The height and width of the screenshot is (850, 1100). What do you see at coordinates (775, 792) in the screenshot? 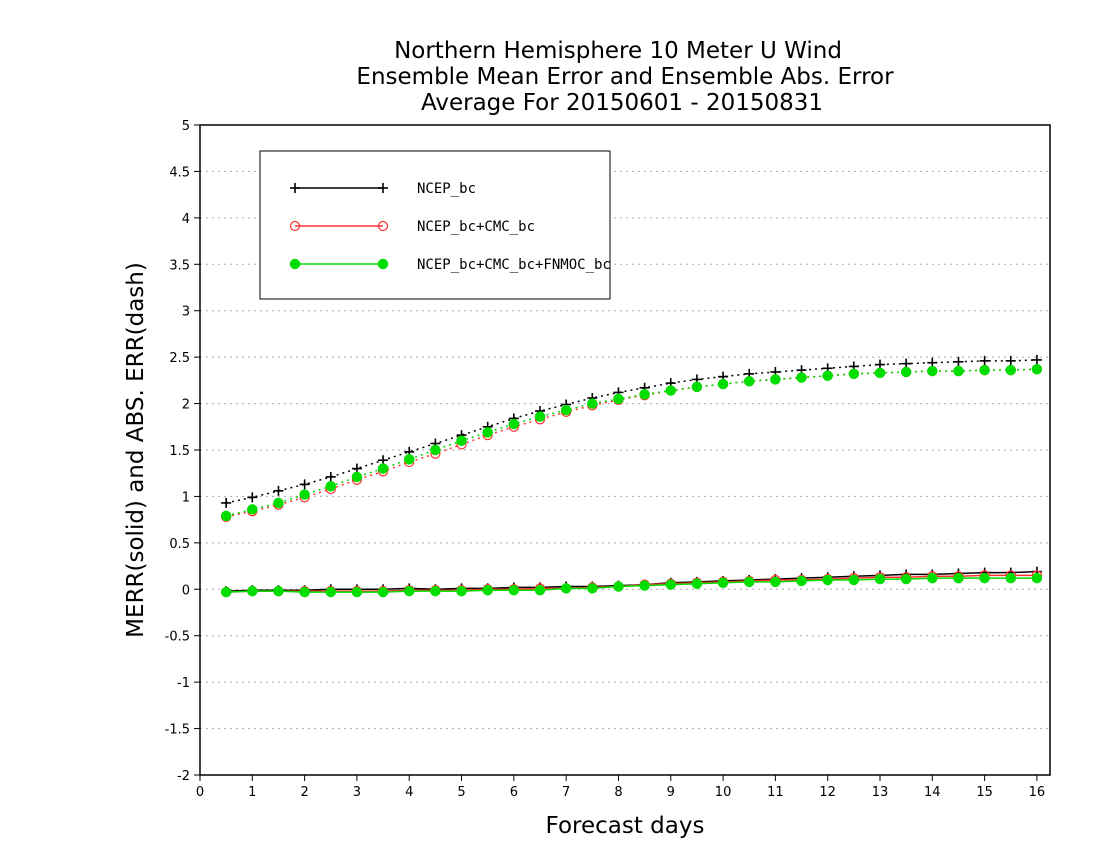
I see `x-tick-label: 11` at bounding box center [775, 792].